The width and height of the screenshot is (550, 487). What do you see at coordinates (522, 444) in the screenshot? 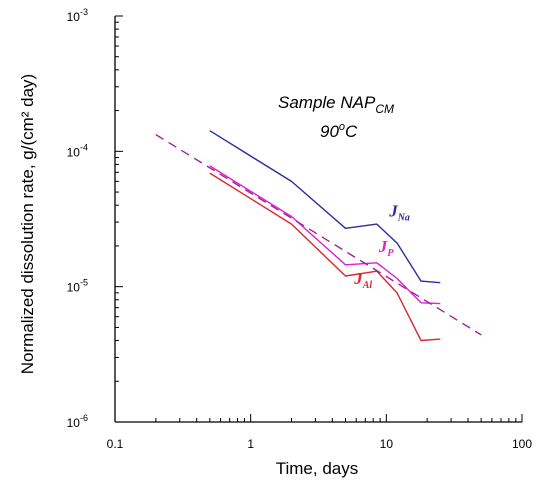
I see `x-tick-label: 100` at bounding box center [522, 444].